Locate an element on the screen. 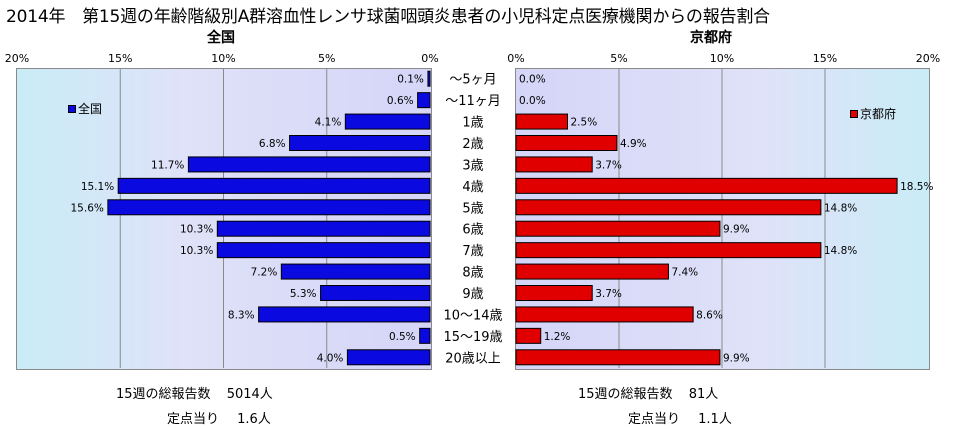 This screenshot has height=429, width=968. left-data-label: 0.5% is located at coordinates (402, 337).